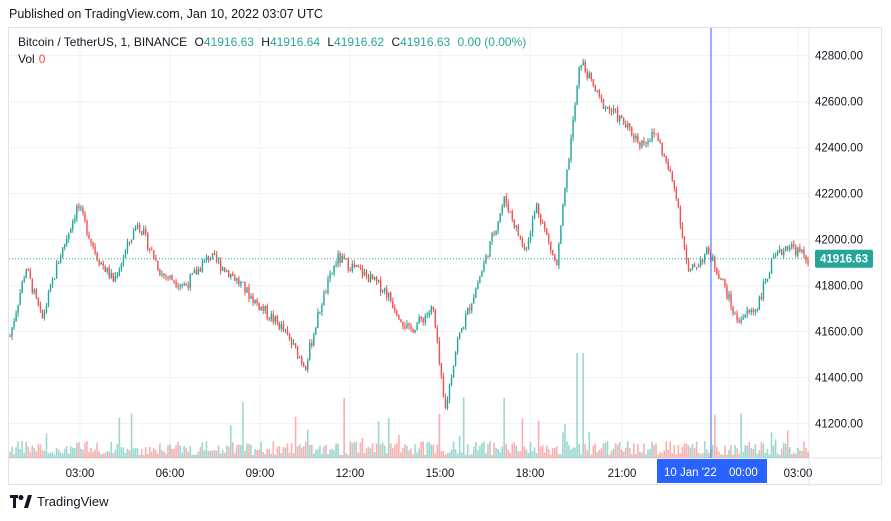 This screenshot has height=521, width=891. What do you see at coordinates (359, 42) in the screenshot?
I see `low-value: 41916.62` at bounding box center [359, 42].